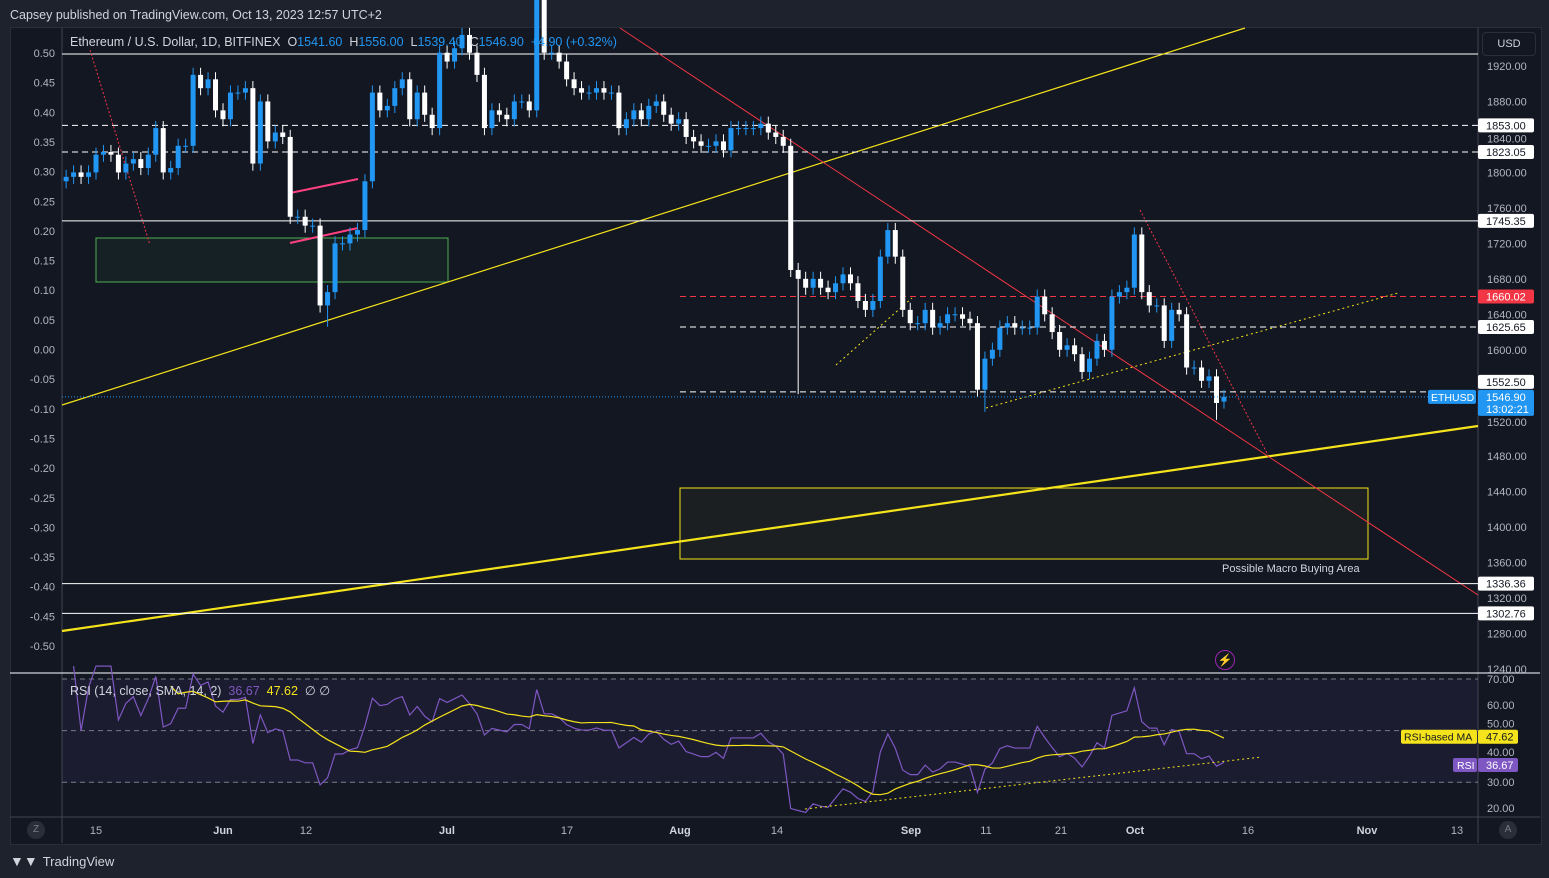  What do you see at coordinates (44, 262) in the screenshot?
I see `fib-tick: 0.15` at bounding box center [44, 262].